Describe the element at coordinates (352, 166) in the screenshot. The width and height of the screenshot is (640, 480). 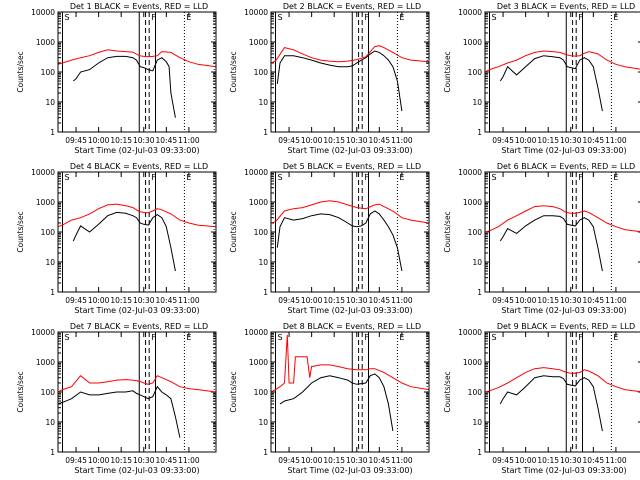
I see `panel-title: Det 5 BLACK = Events, RED = LLD` at that location.